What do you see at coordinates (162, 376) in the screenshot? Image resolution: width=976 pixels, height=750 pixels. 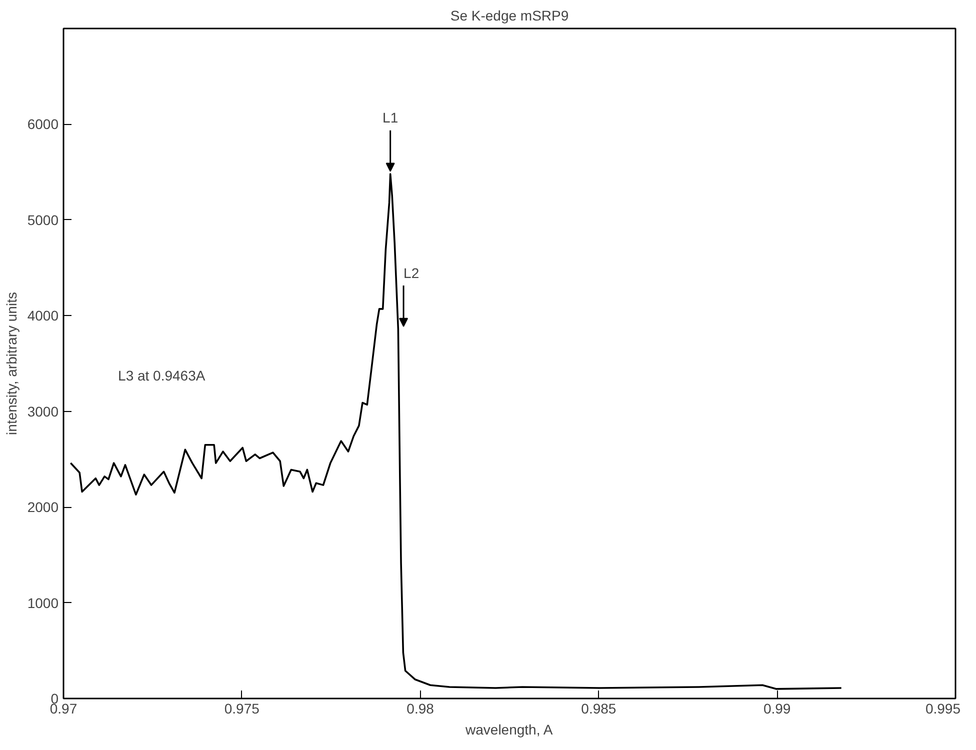 I see `annotation: L3 at 0.9463A` at bounding box center [162, 376].